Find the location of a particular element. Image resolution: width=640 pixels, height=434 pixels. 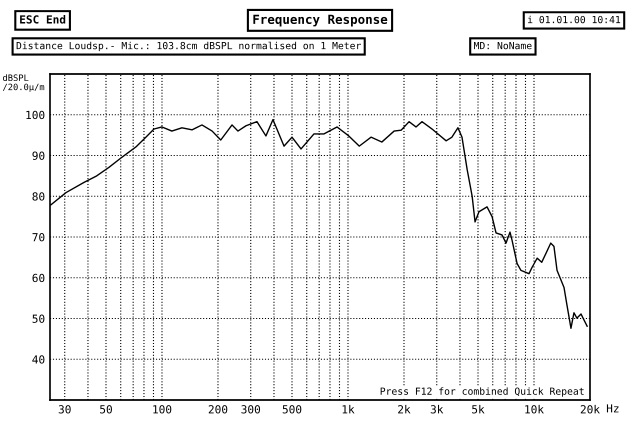

y-tick-label: 40 is located at coordinates (38, 359).